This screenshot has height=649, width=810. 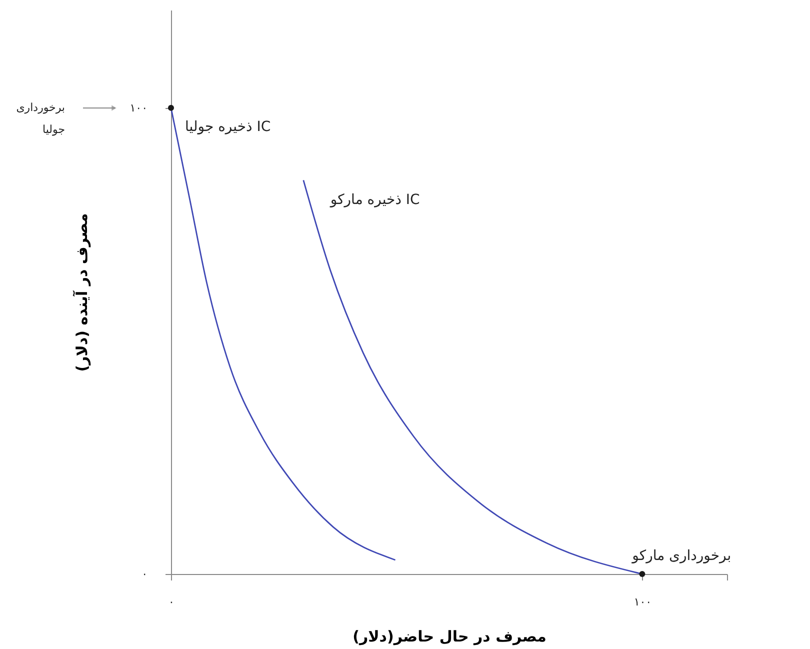 What do you see at coordinates (374, 200) in the screenshot?
I see `annotation: IC ذخیره مارکو` at bounding box center [374, 200].